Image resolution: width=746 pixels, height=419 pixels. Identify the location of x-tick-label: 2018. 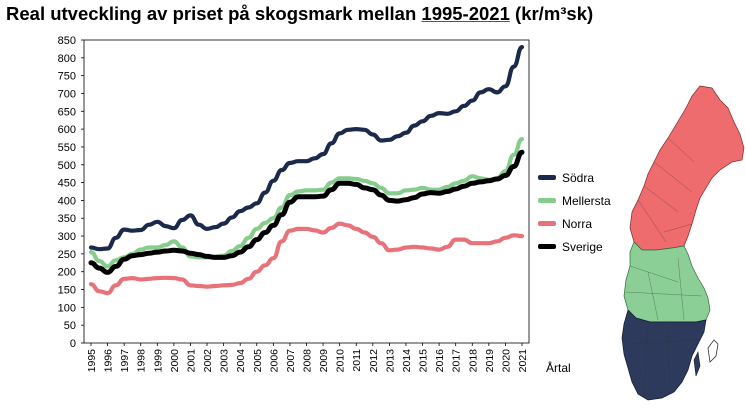
(473, 361).